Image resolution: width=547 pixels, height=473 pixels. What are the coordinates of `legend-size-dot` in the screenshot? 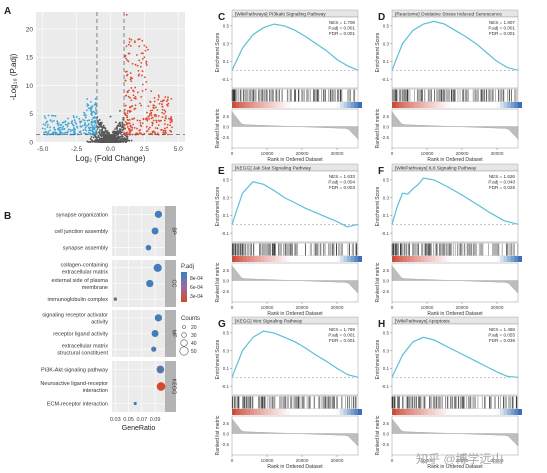 It's located at (184, 351).